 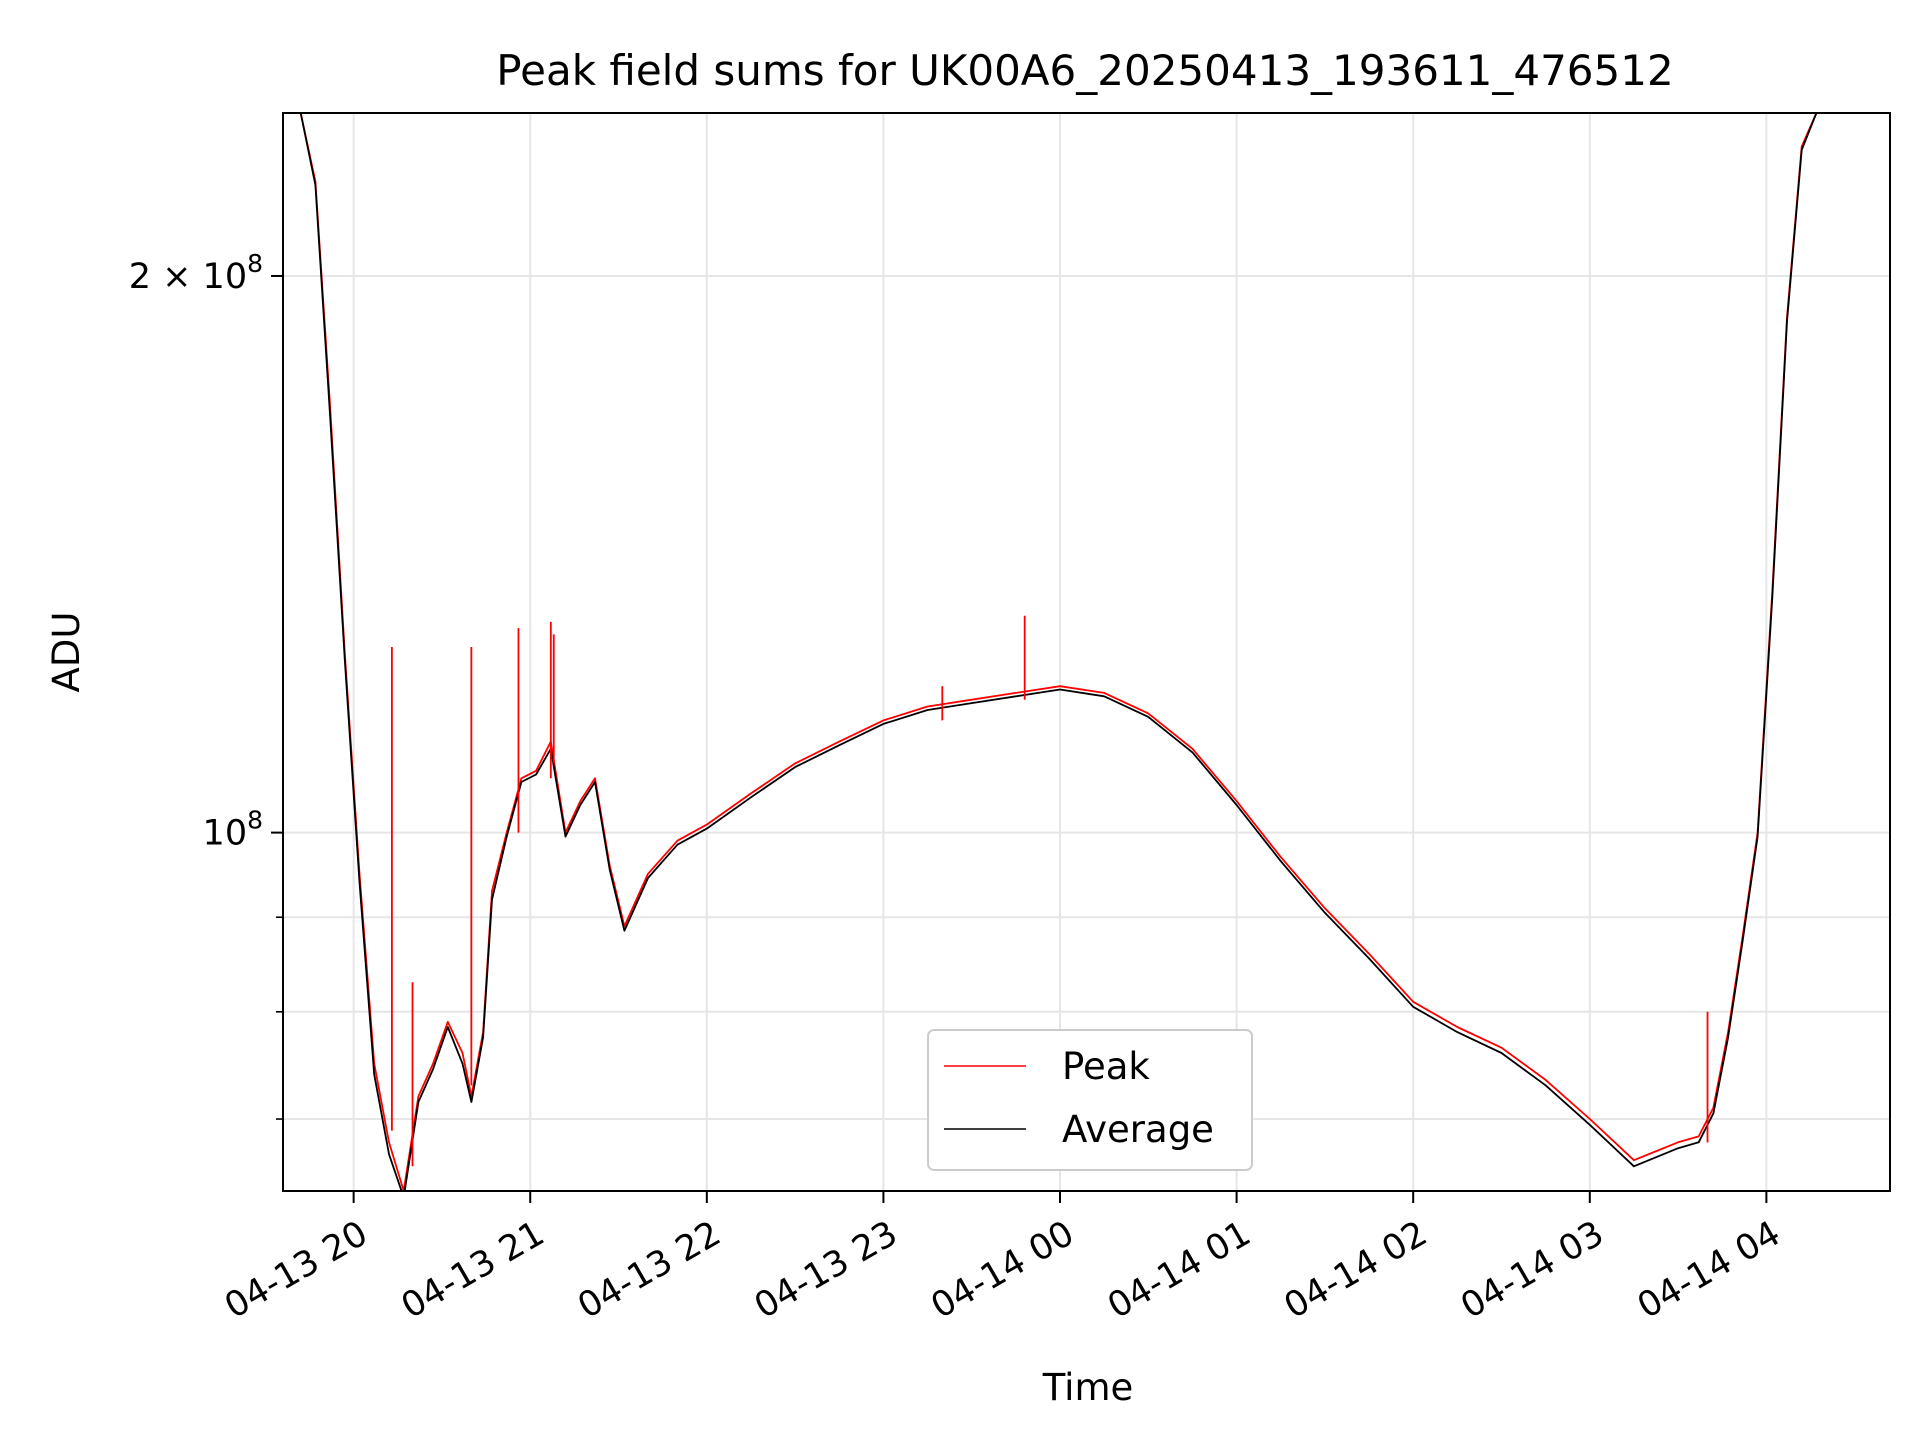 What do you see at coordinates (1138, 1129) in the screenshot?
I see `legend-label-average: Average` at bounding box center [1138, 1129].